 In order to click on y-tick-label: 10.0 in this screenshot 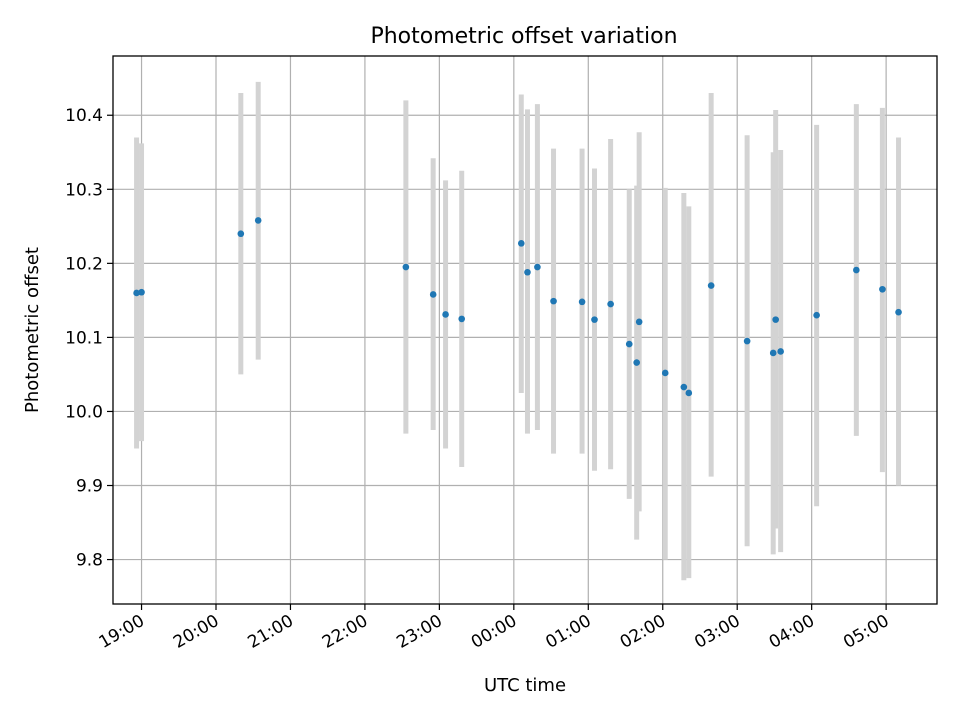, I will do `click(84, 412)`.